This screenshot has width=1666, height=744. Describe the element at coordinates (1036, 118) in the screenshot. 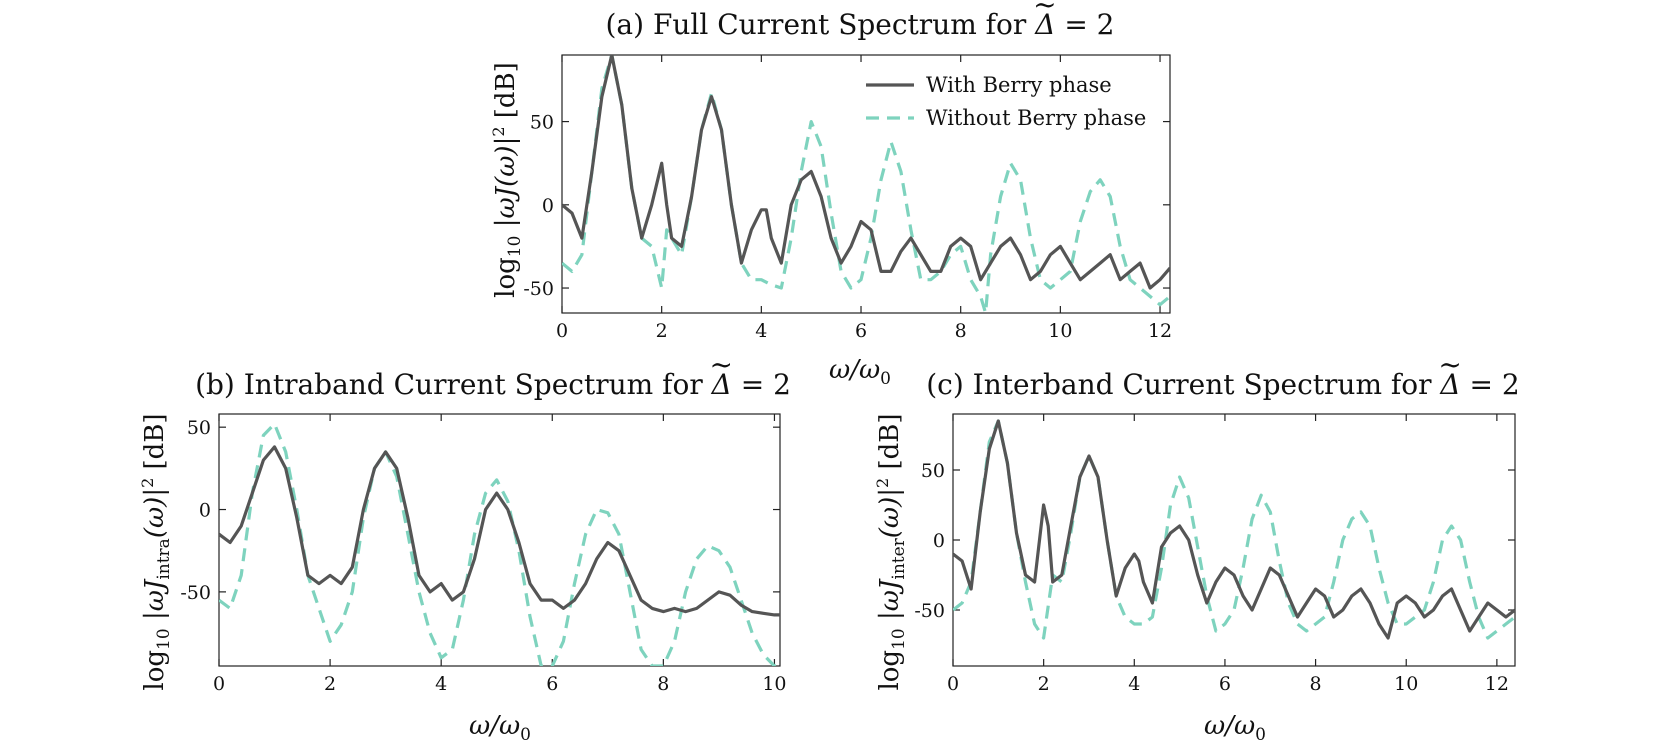

I see `legend-without-label: Without Berry phase` at that location.